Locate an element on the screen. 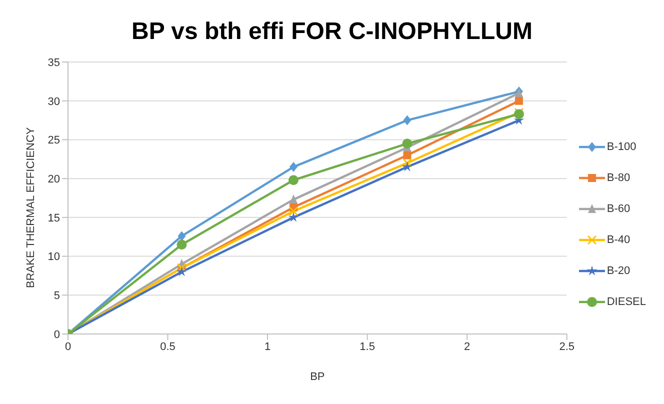 The image size is (664, 404). y-tick-label: 10 is located at coordinates (54, 257).